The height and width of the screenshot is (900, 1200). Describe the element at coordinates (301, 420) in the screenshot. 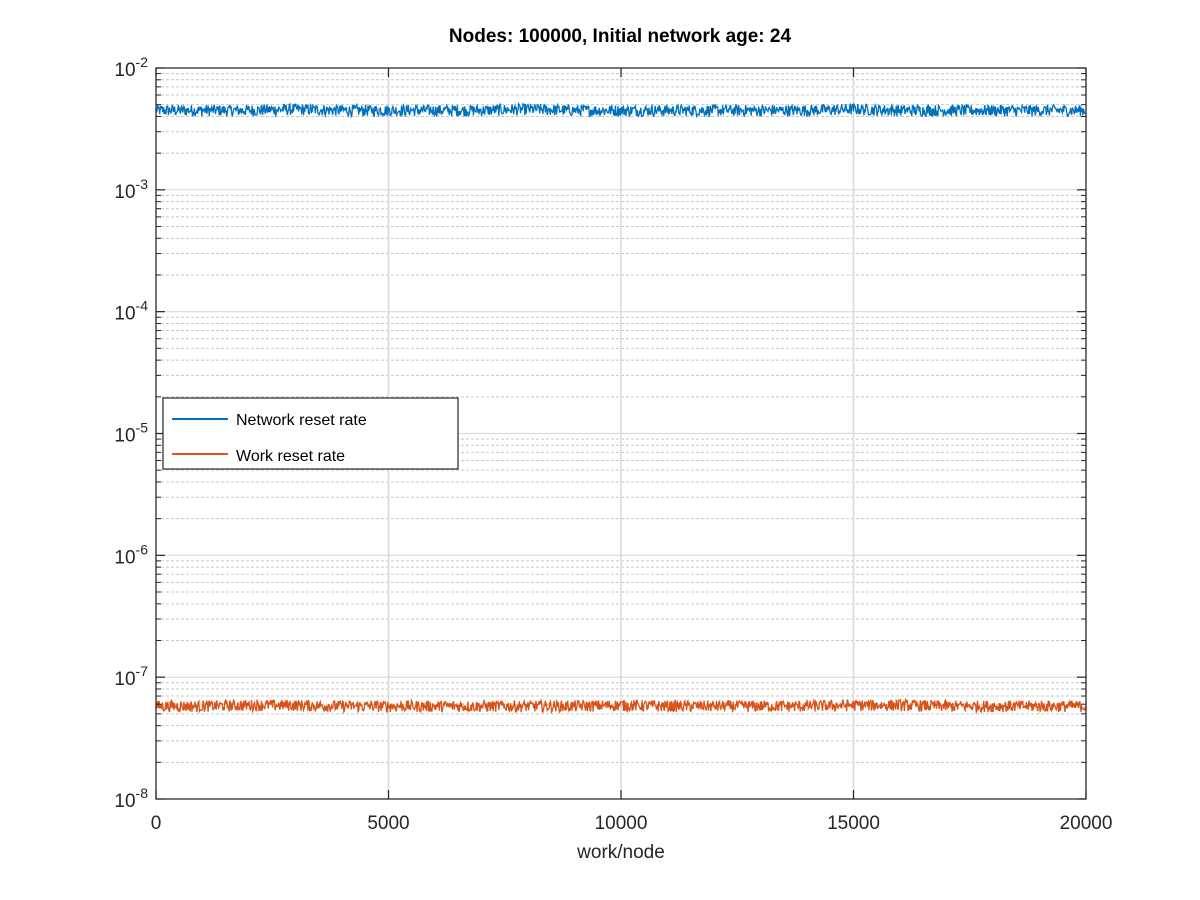

I see `legend-label-network-reset-rate: Network reset rate` at that location.